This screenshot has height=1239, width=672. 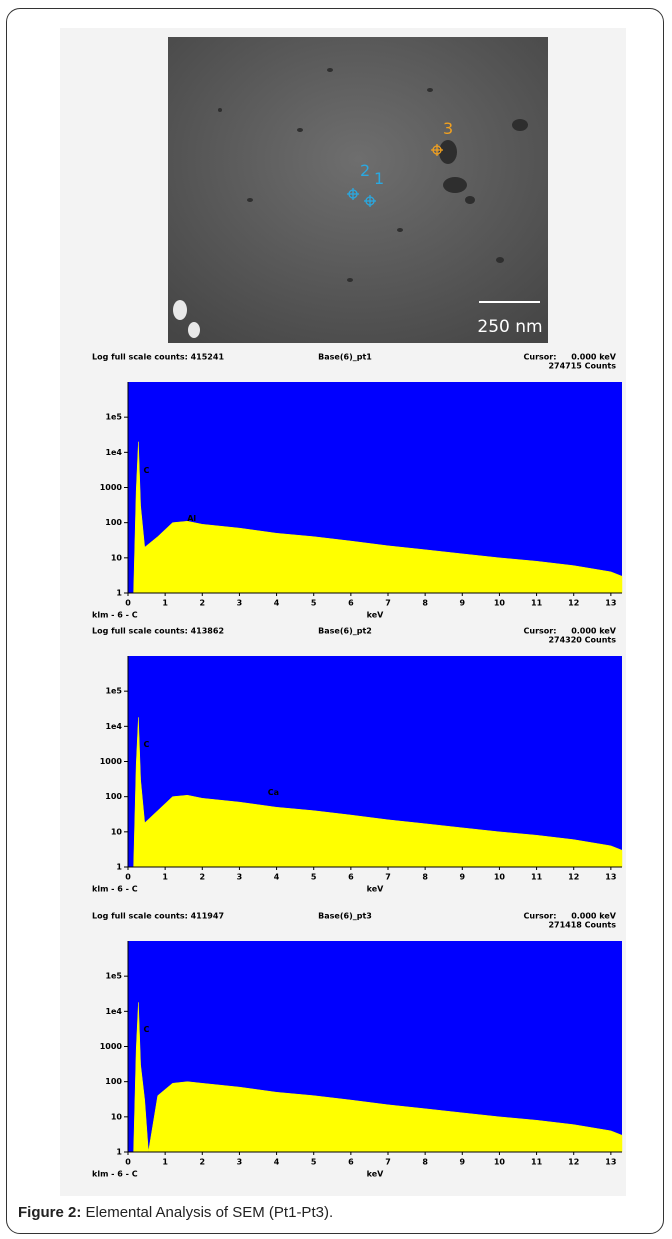 I want to click on header-left: Log full scale counts: 415241, so click(x=158, y=357).